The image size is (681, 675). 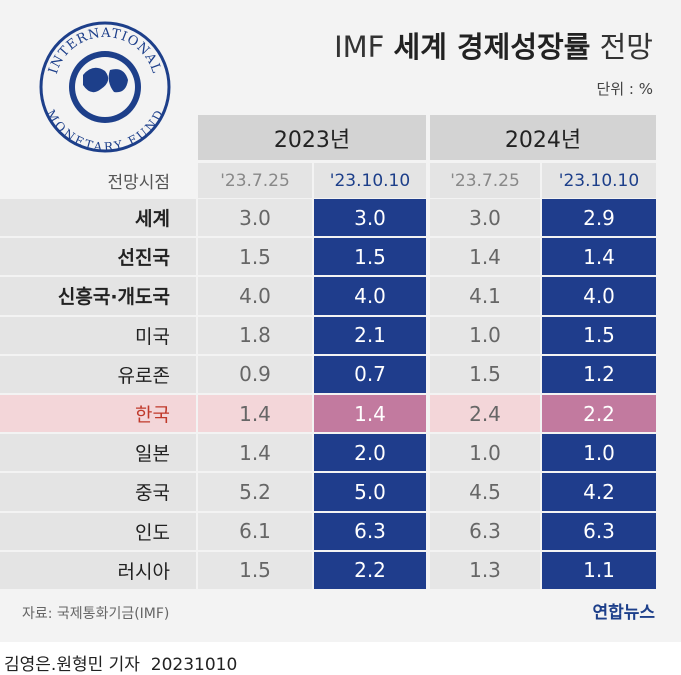 I want to click on year-header: 2023년, so click(x=312, y=137).